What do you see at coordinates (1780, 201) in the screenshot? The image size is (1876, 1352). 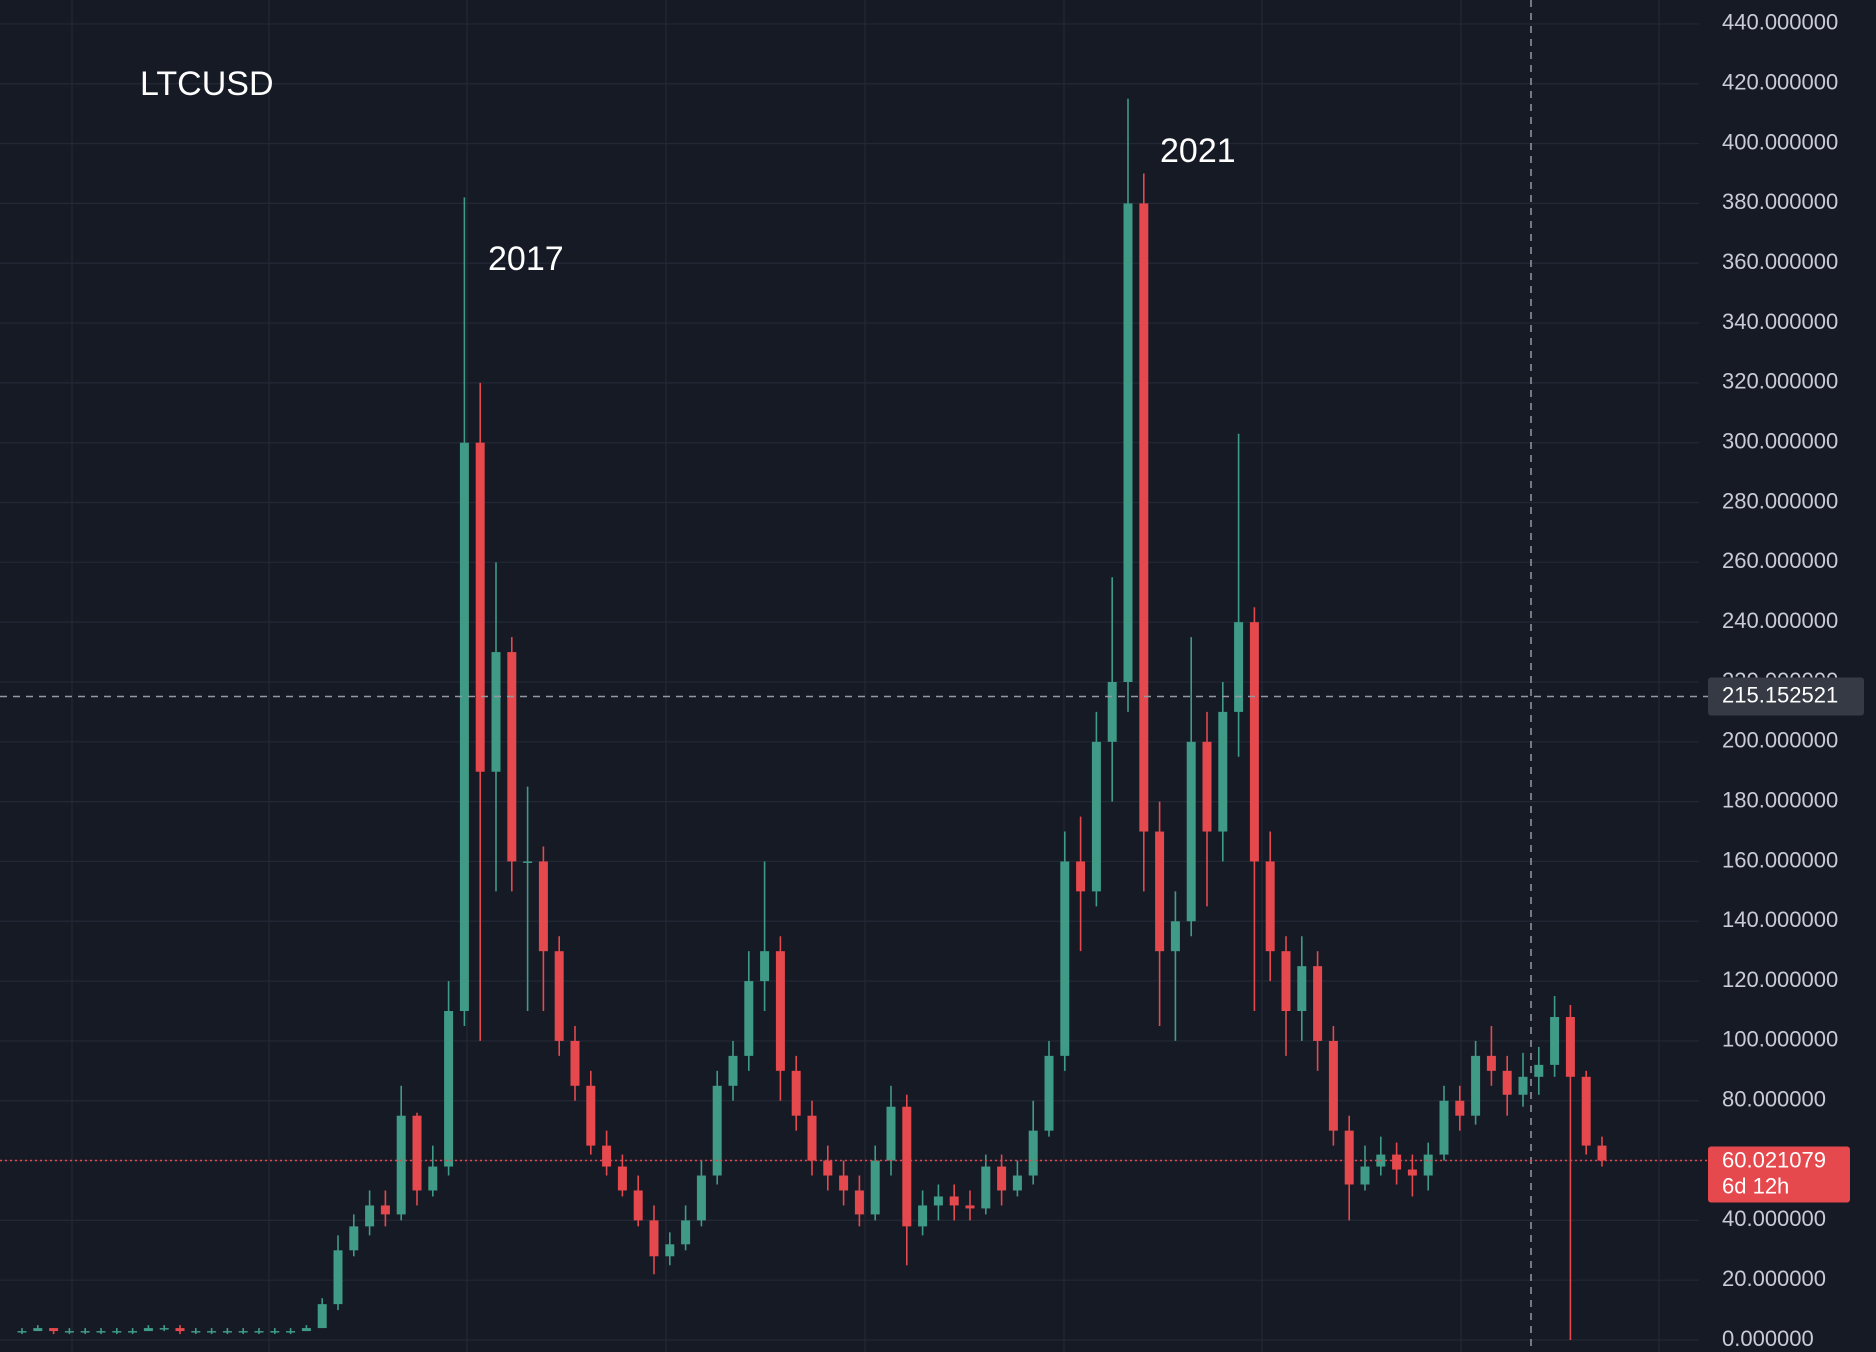 I see `y-tick-label: 380.000000` at bounding box center [1780, 201].